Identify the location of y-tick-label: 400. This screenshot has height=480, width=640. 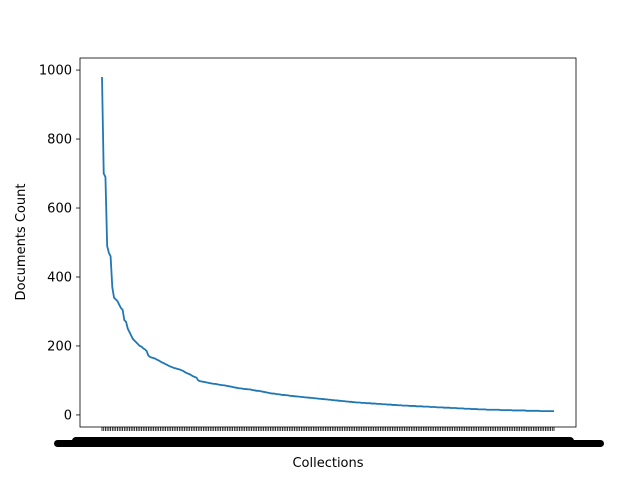
(59, 277).